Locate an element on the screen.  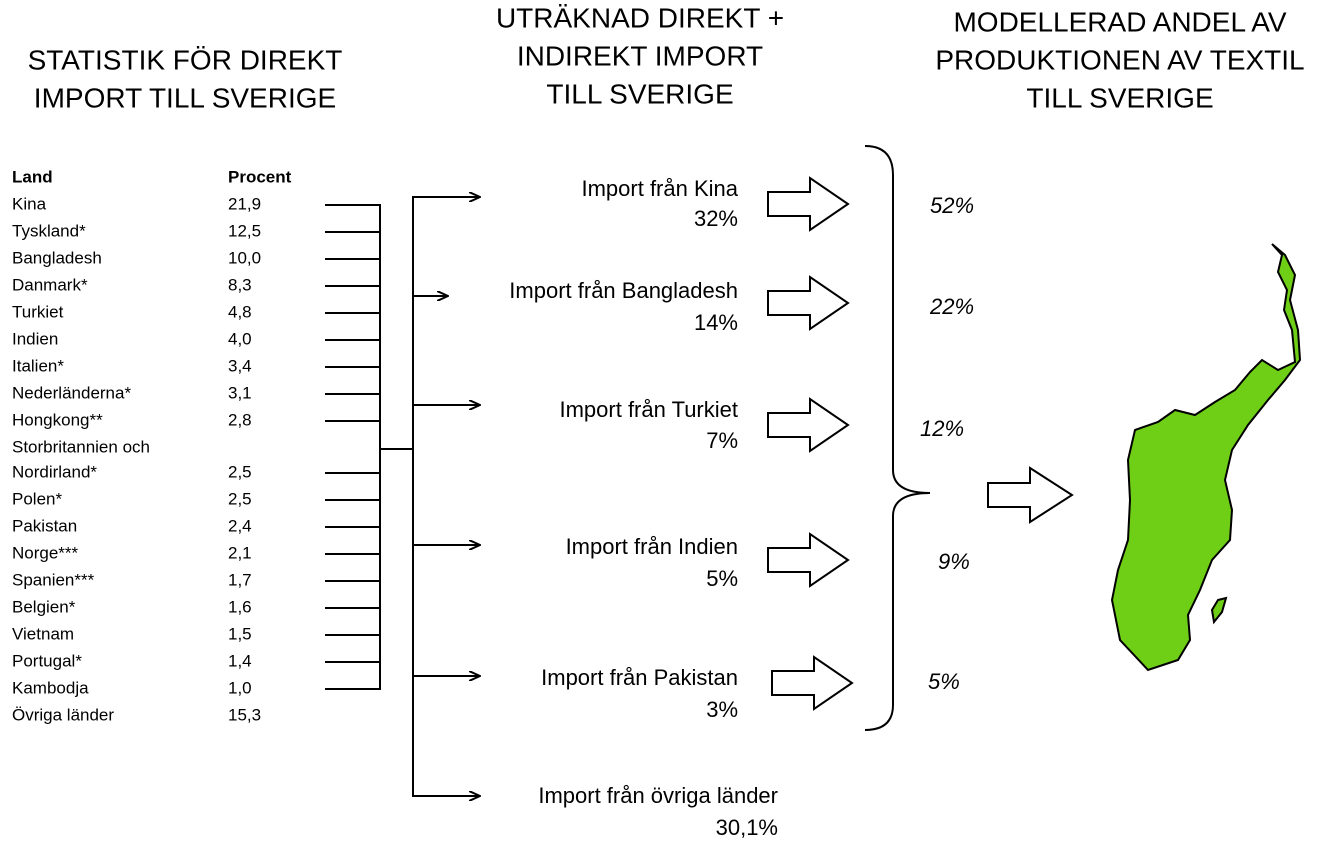
import-label: Import från övriga länder is located at coordinates (658, 795).